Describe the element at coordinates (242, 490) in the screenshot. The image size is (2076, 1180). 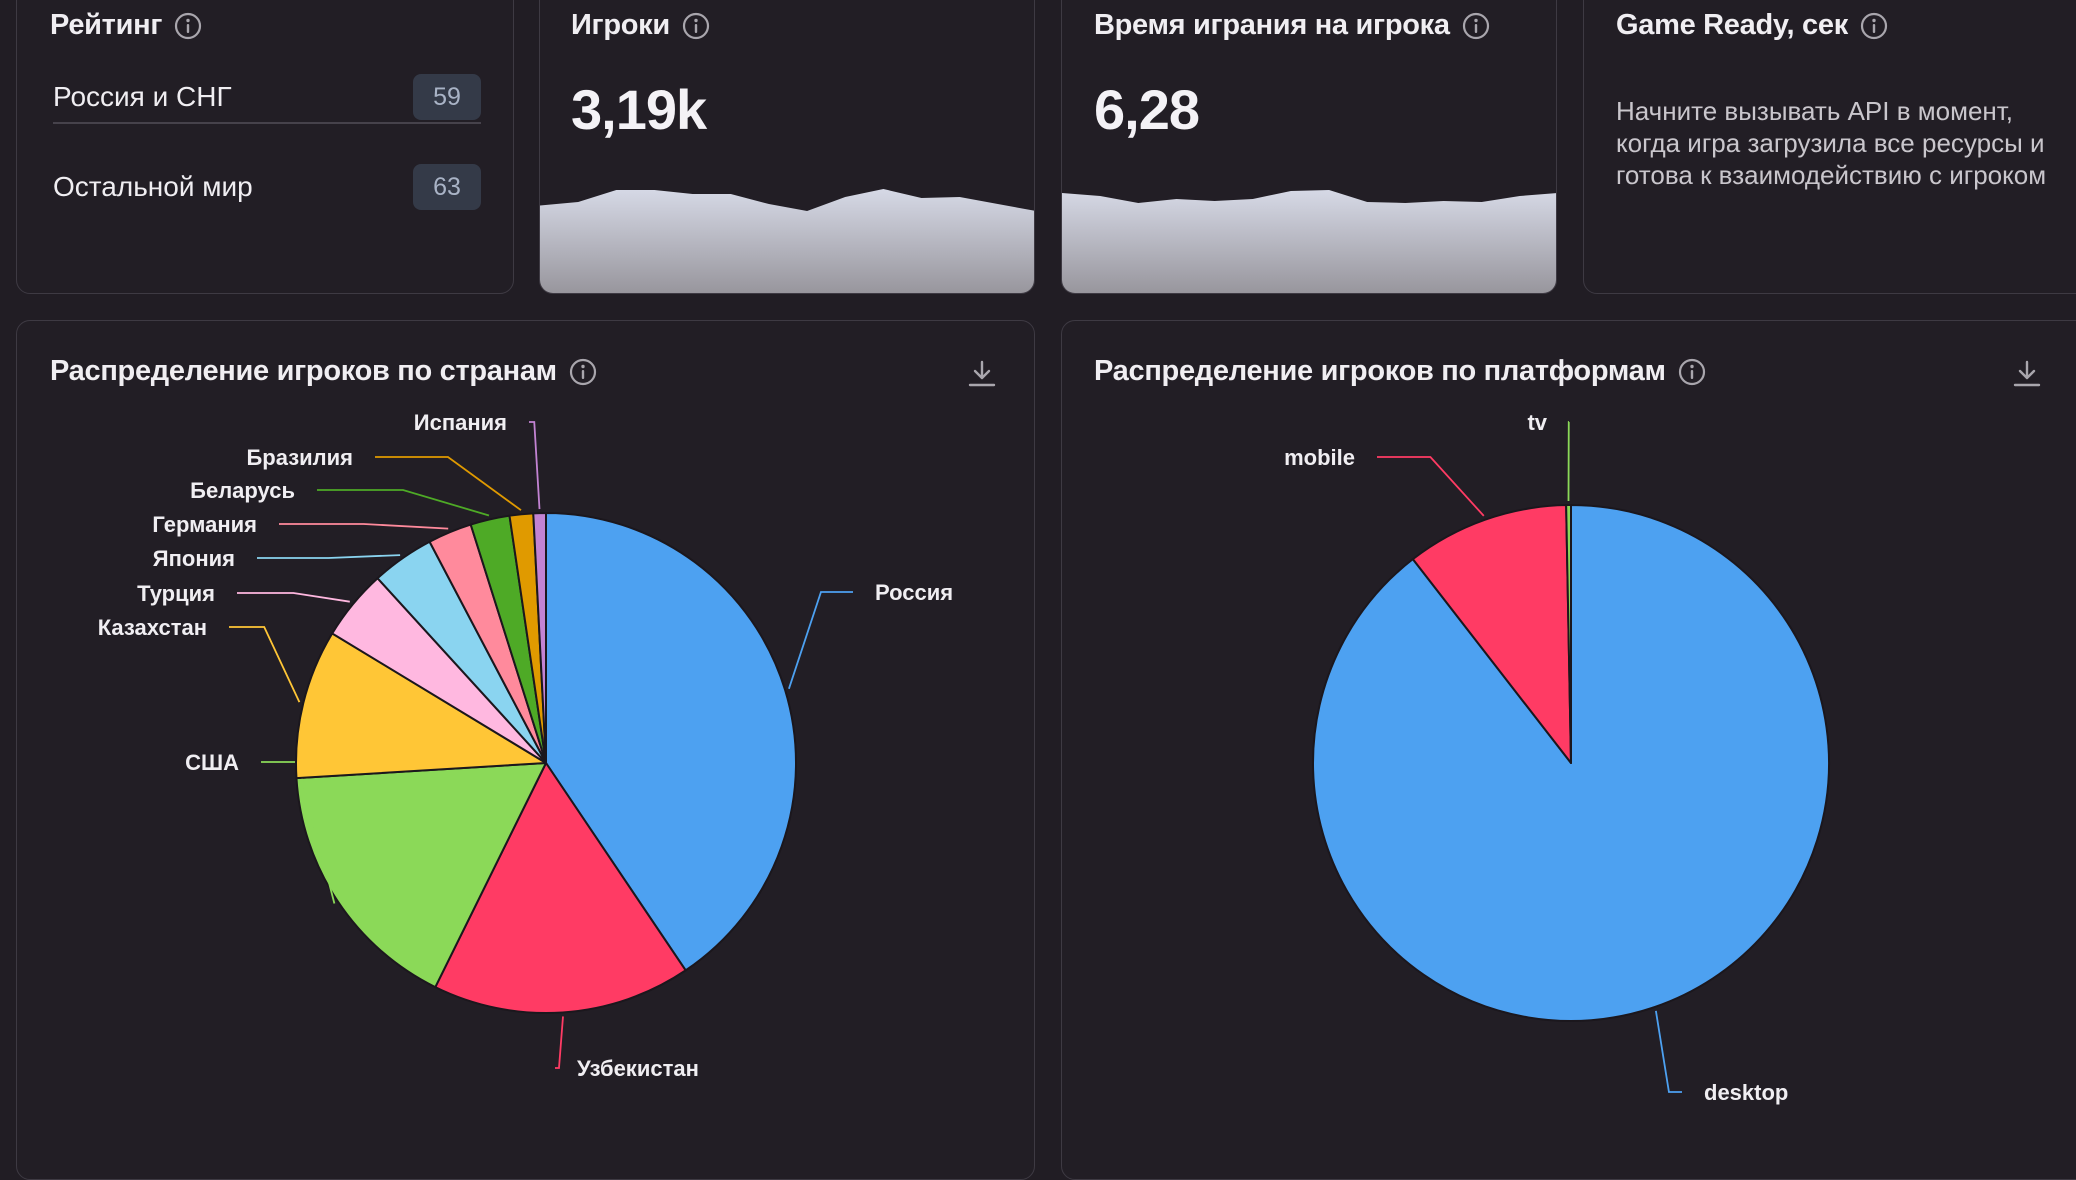
I see `pie-label: Беларусь` at that location.